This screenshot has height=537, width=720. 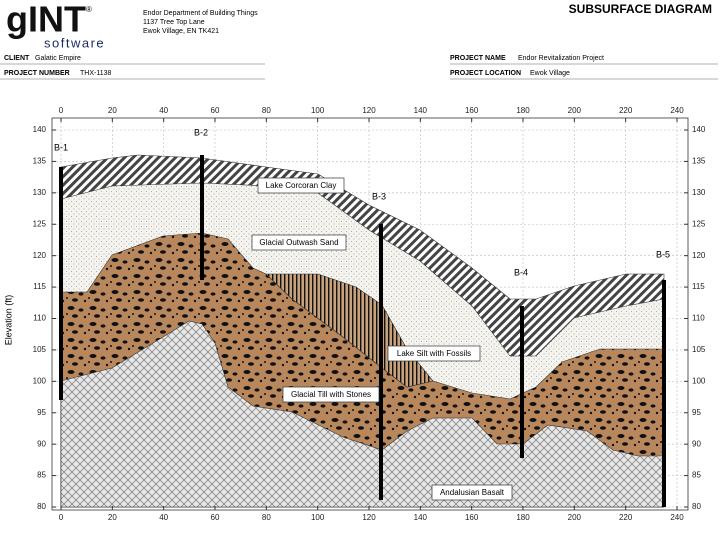 I want to click on field-label: PROJECT NUMBER, so click(x=37, y=73).